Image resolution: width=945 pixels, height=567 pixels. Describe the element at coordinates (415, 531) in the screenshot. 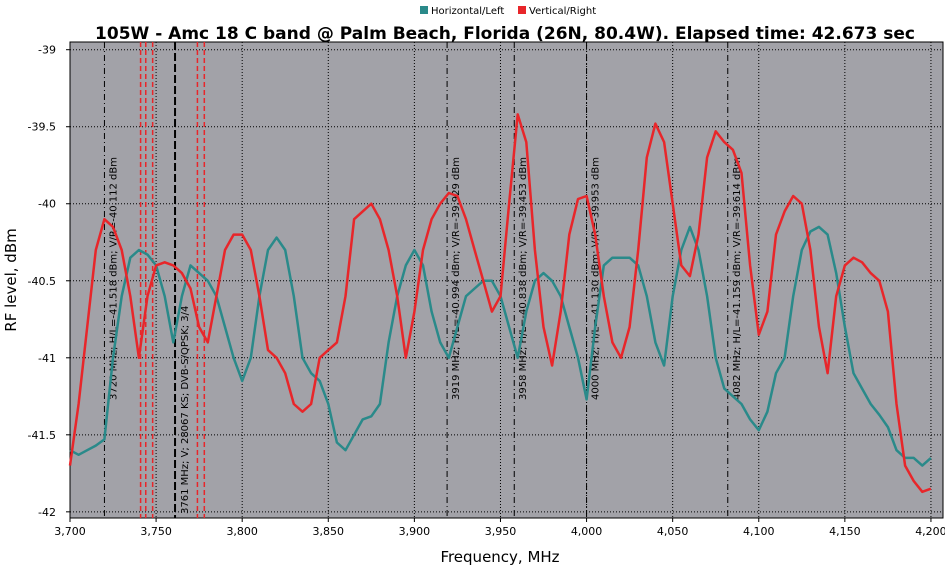

I see `x-tick-label: 3,900` at that location.